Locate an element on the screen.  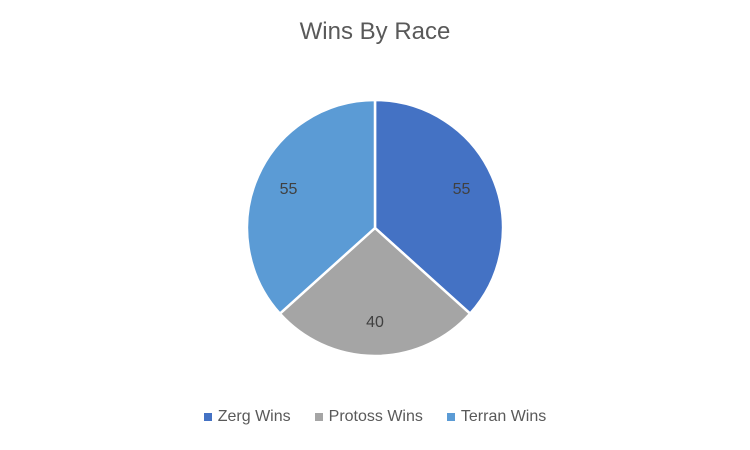
legend-label-terran: Terran Wins is located at coordinates (503, 416).